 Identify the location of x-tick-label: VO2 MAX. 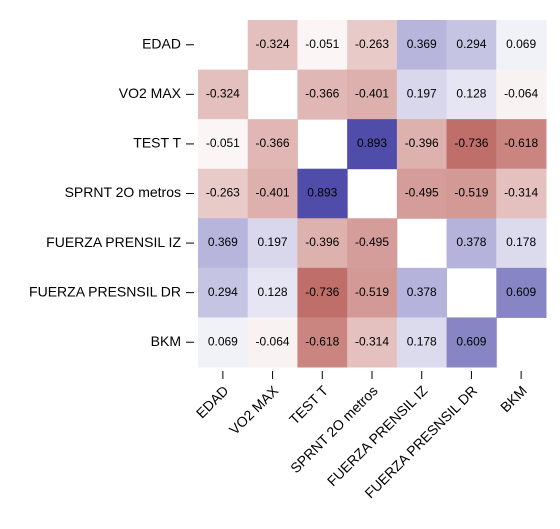
(254, 410).